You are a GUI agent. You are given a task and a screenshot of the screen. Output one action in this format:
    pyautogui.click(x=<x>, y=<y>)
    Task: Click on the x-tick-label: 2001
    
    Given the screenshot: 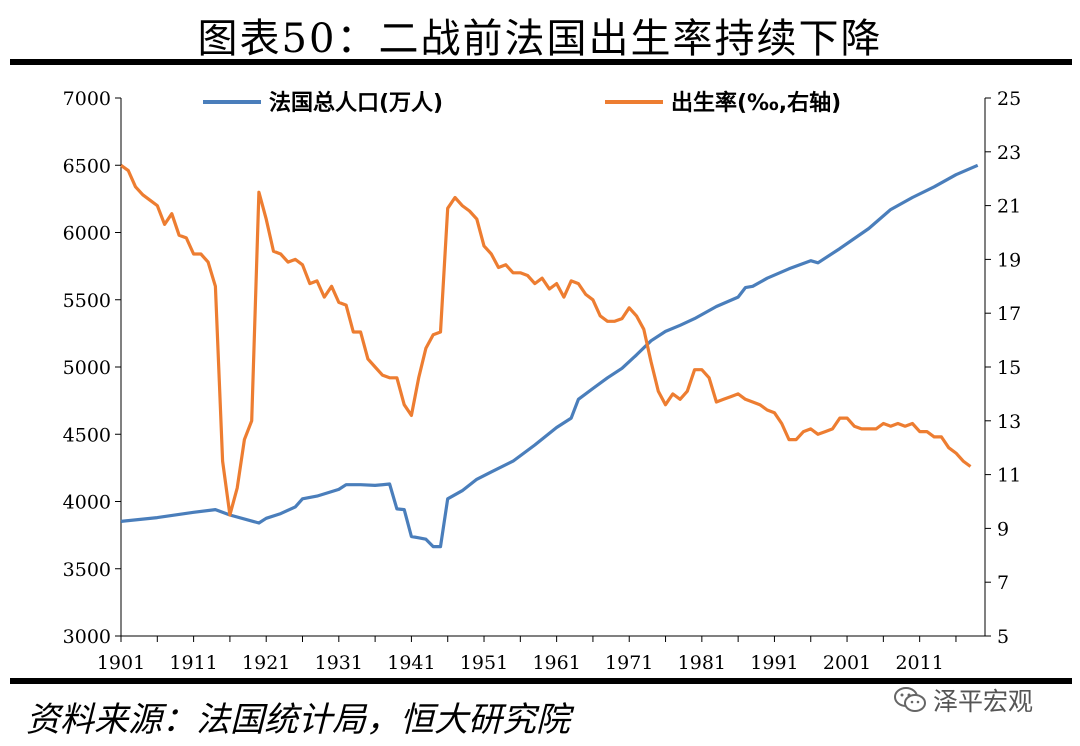 What is the action you would take?
    pyautogui.click(x=847, y=663)
    